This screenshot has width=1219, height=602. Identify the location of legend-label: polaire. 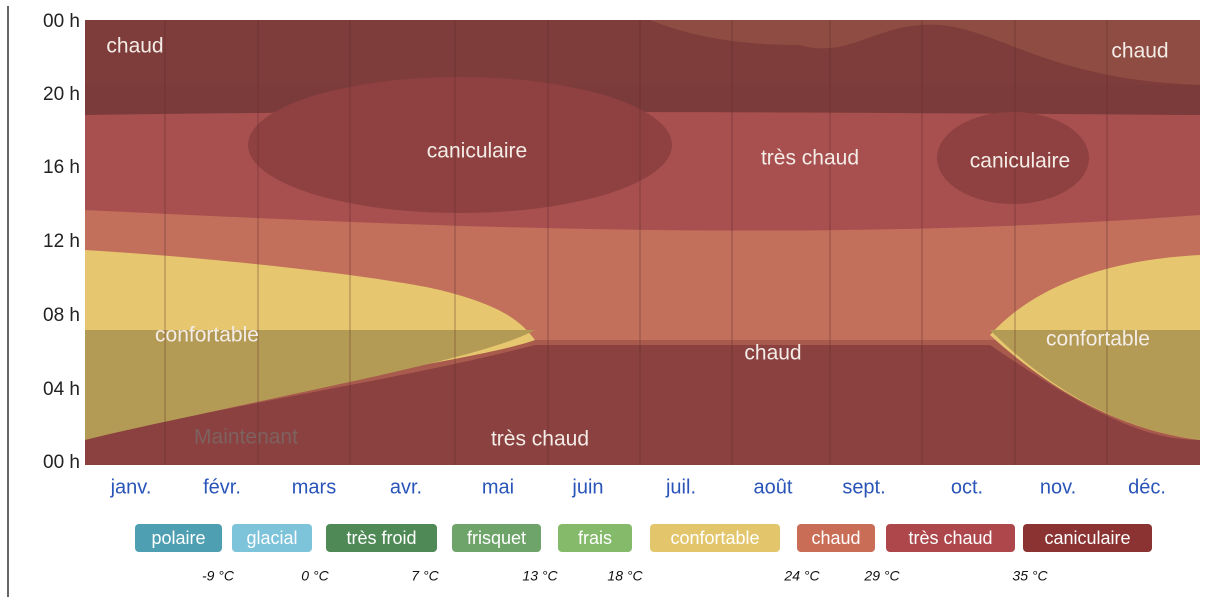
(178, 538).